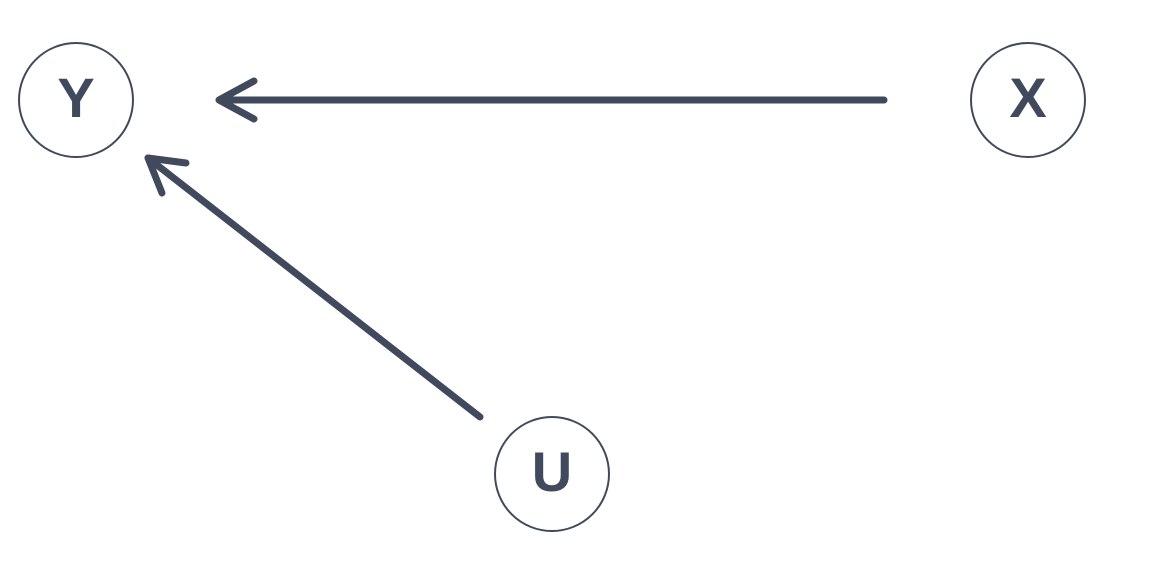 Image resolution: width=1152 pixels, height=576 pixels. I want to click on node-x: X, so click(1028, 100).